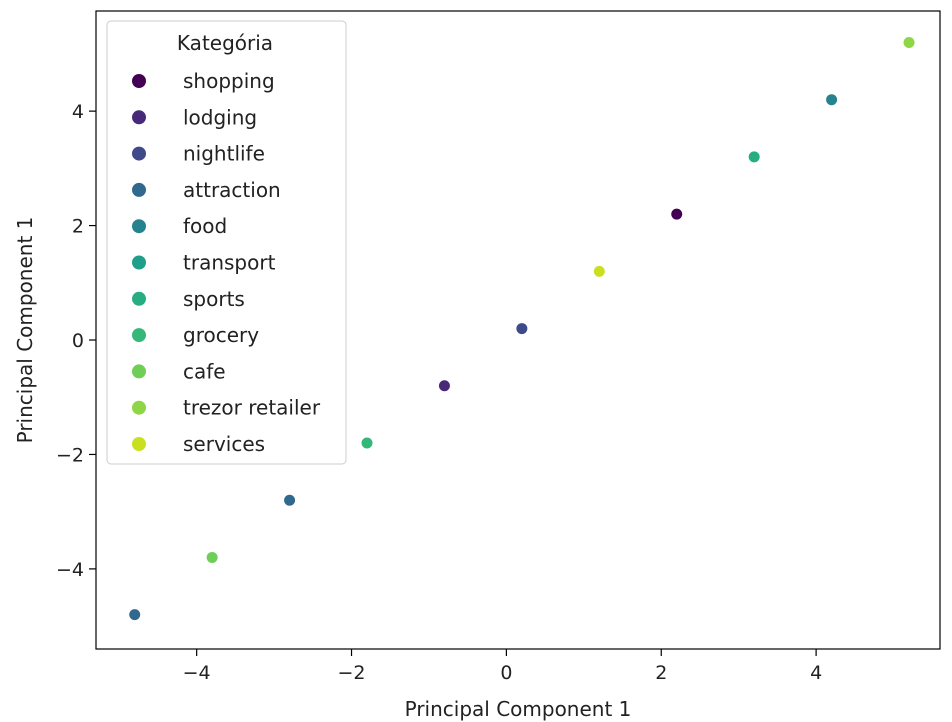  What do you see at coordinates (224, 154) in the screenshot?
I see `legend-entry-label: nightlife` at bounding box center [224, 154].